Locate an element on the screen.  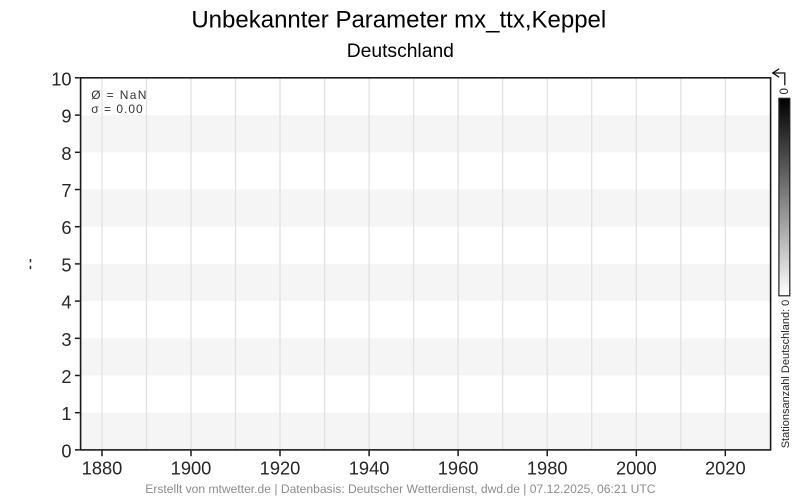
svg-text: 1960 is located at coordinates (458, 468).